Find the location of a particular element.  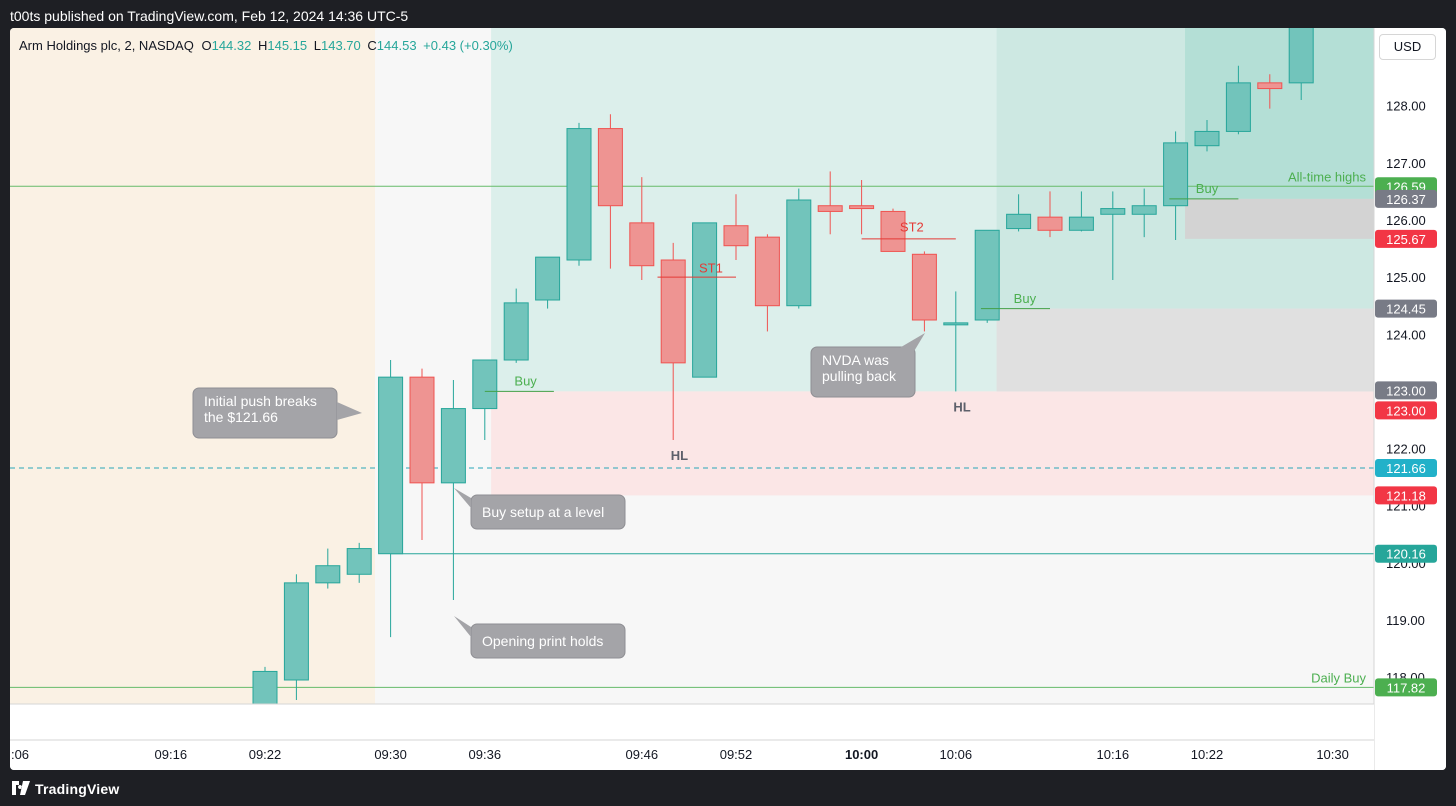

price-badge-text: 117.82 is located at coordinates (1406, 687).